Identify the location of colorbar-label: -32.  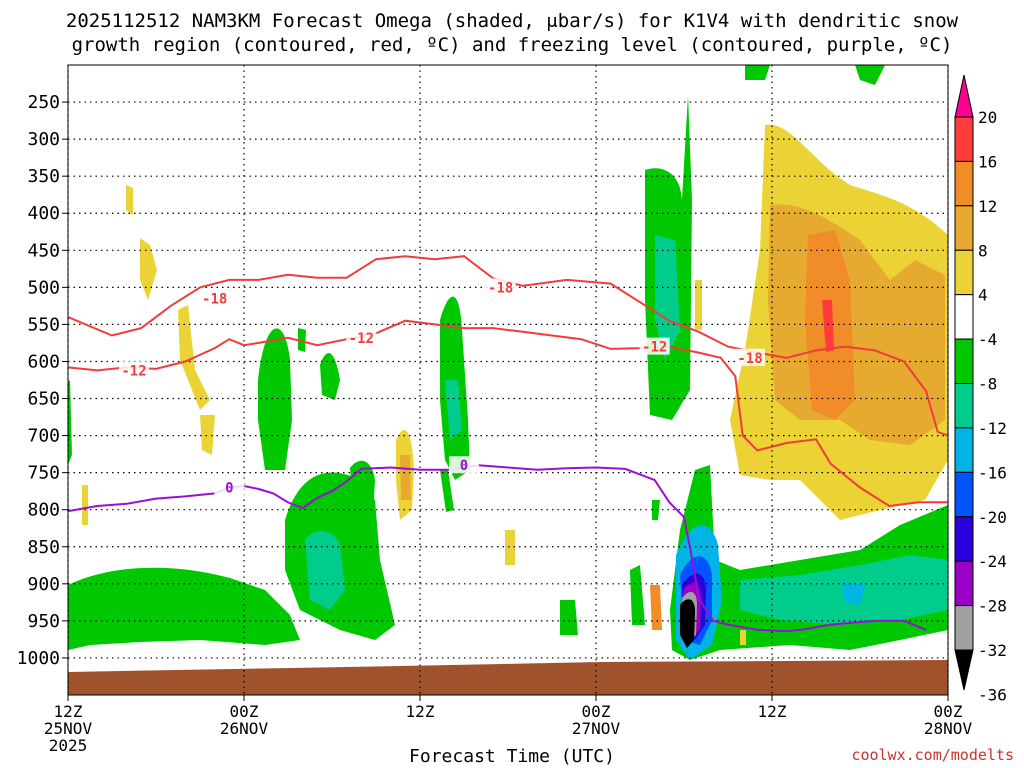
(992, 650).